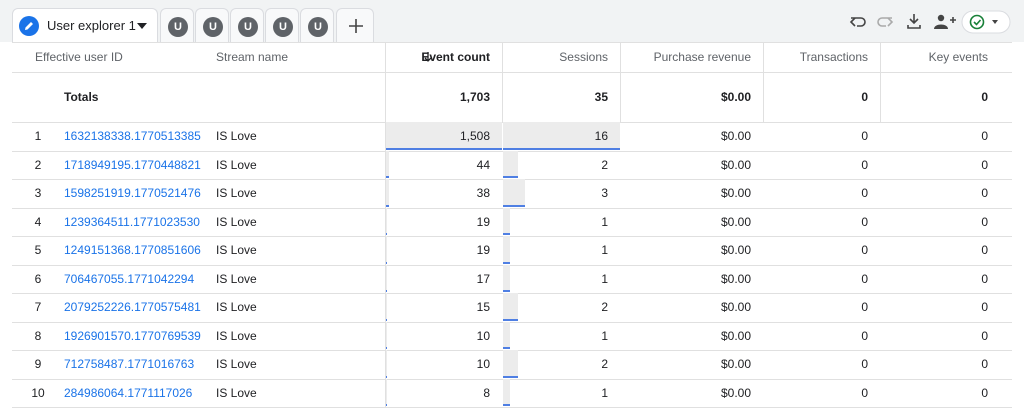 The height and width of the screenshot is (419, 1024). What do you see at coordinates (132, 193) in the screenshot?
I see `user-id-link: 1598251919.1770521476` at bounding box center [132, 193].